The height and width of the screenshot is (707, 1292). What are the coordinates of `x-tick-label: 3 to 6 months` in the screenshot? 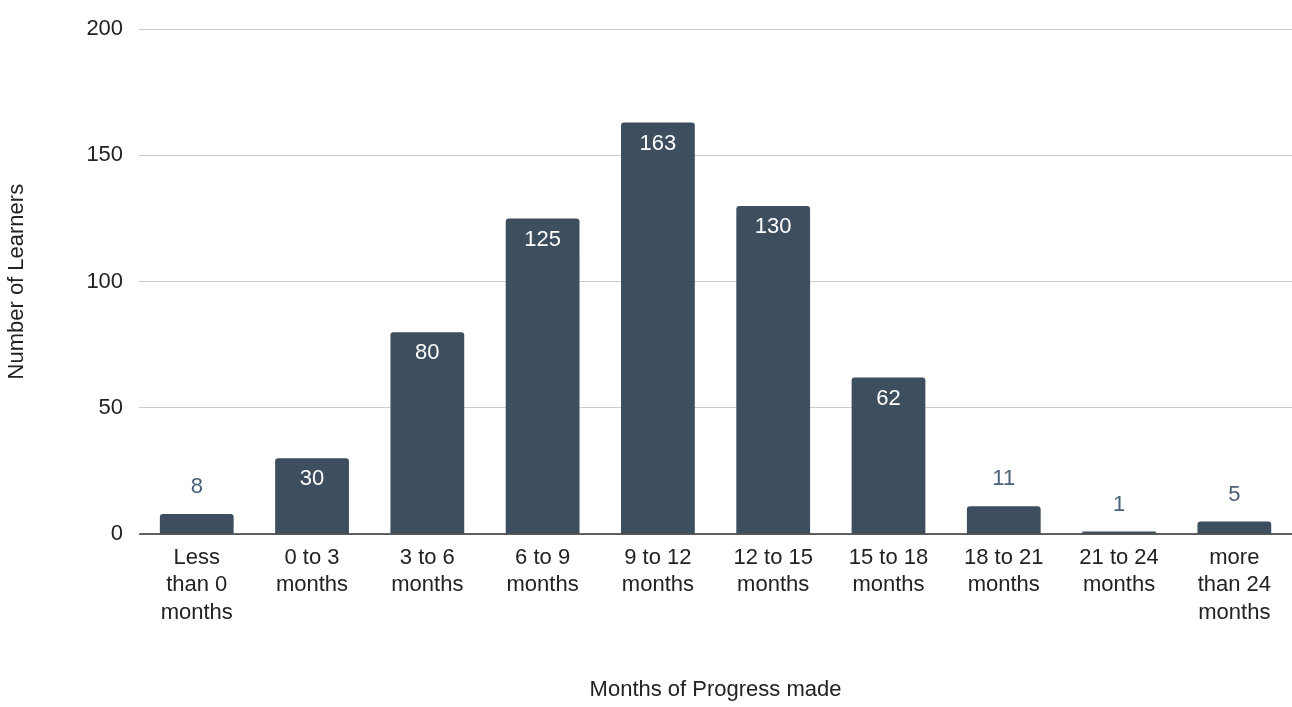 It's located at (427, 570).